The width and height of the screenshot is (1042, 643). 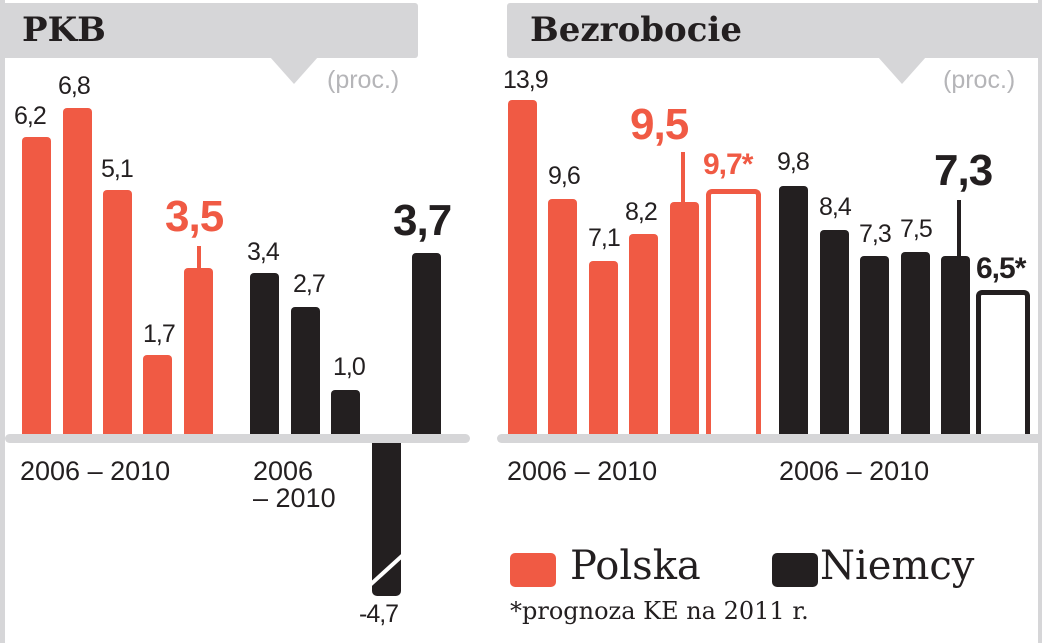 What do you see at coordinates (349, 367) in the screenshot?
I see `pkb-niemcy-label-2008: 1,0` at bounding box center [349, 367].